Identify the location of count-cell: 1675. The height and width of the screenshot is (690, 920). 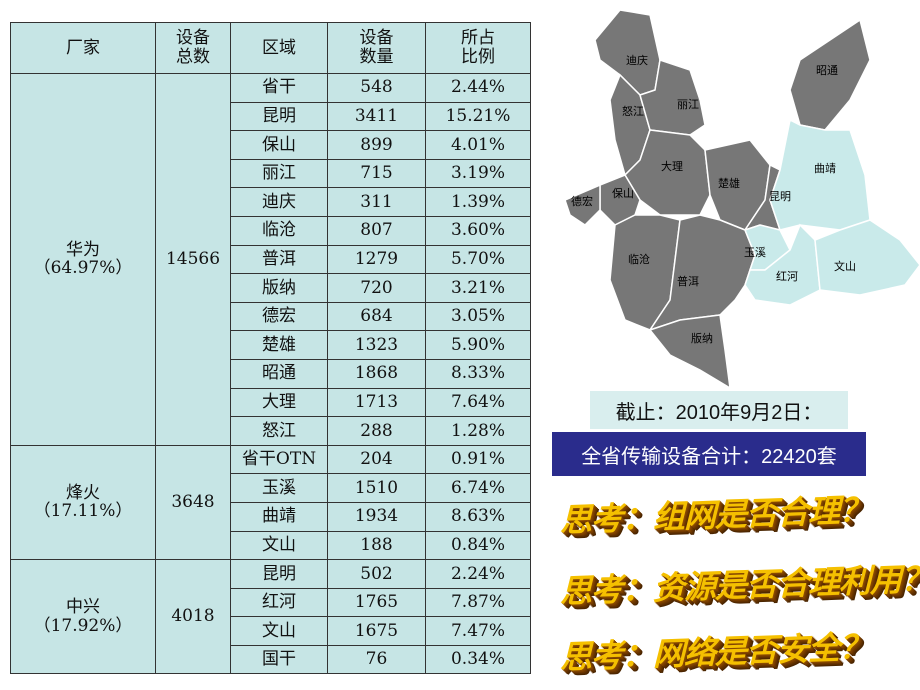
(376, 631).